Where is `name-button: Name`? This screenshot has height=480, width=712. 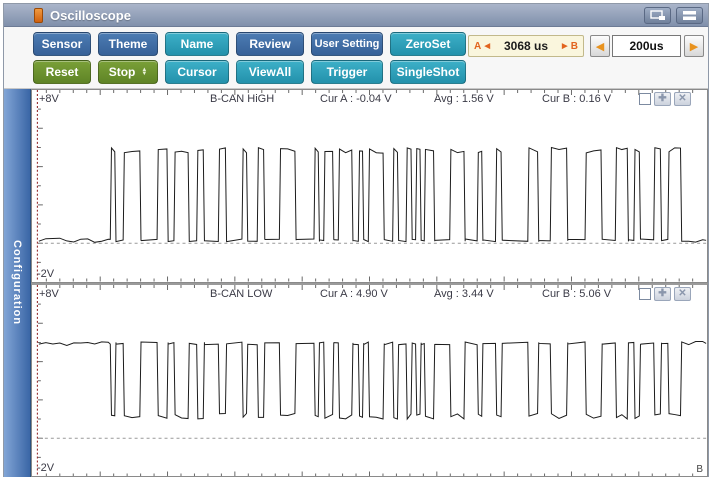
name-button: Name is located at coordinates (197, 44).